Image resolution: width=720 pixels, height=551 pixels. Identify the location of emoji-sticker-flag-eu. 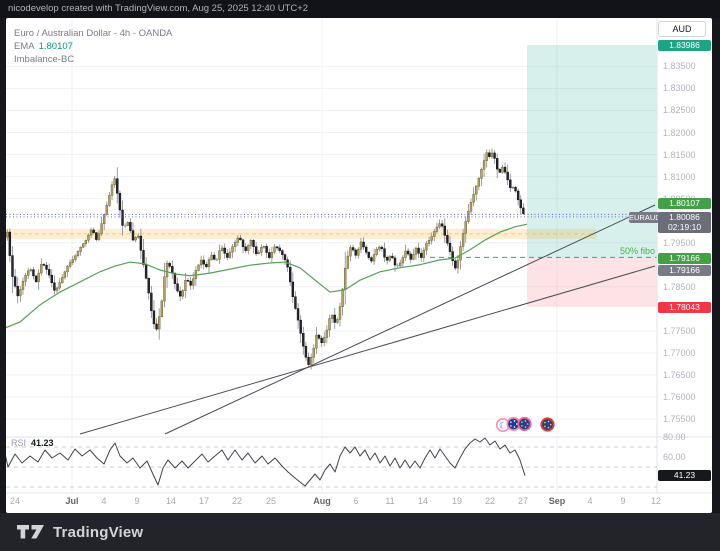
(524, 424).